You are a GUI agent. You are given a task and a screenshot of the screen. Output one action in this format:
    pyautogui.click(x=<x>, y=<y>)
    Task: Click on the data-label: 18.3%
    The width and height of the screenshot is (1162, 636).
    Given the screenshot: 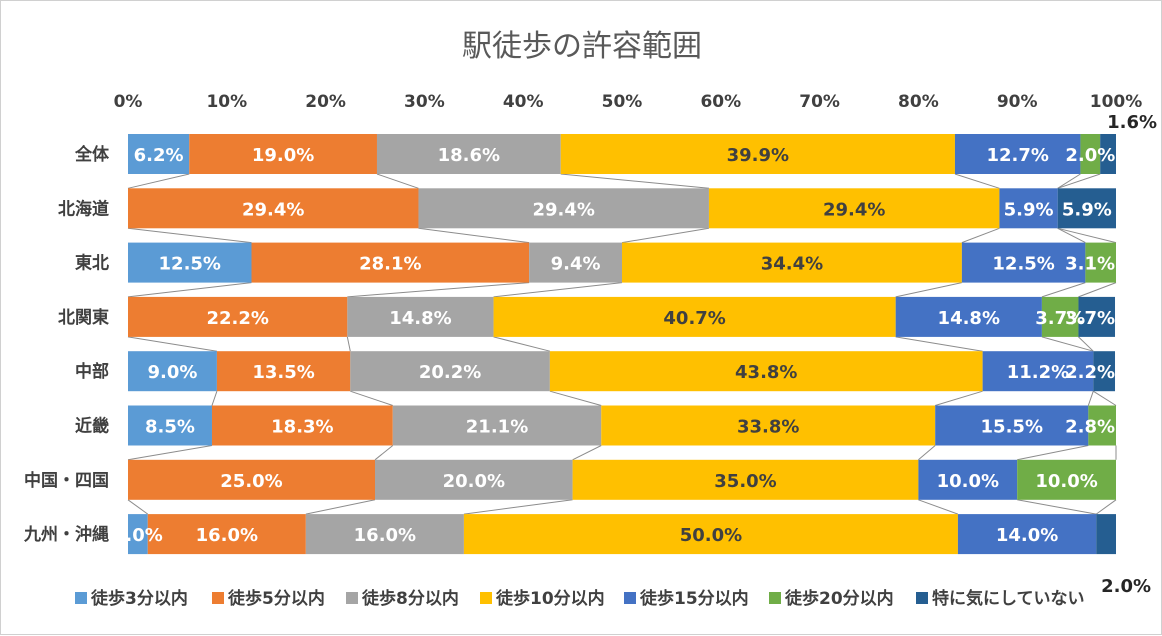 What is the action you would take?
    pyautogui.click(x=302, y=427)
    